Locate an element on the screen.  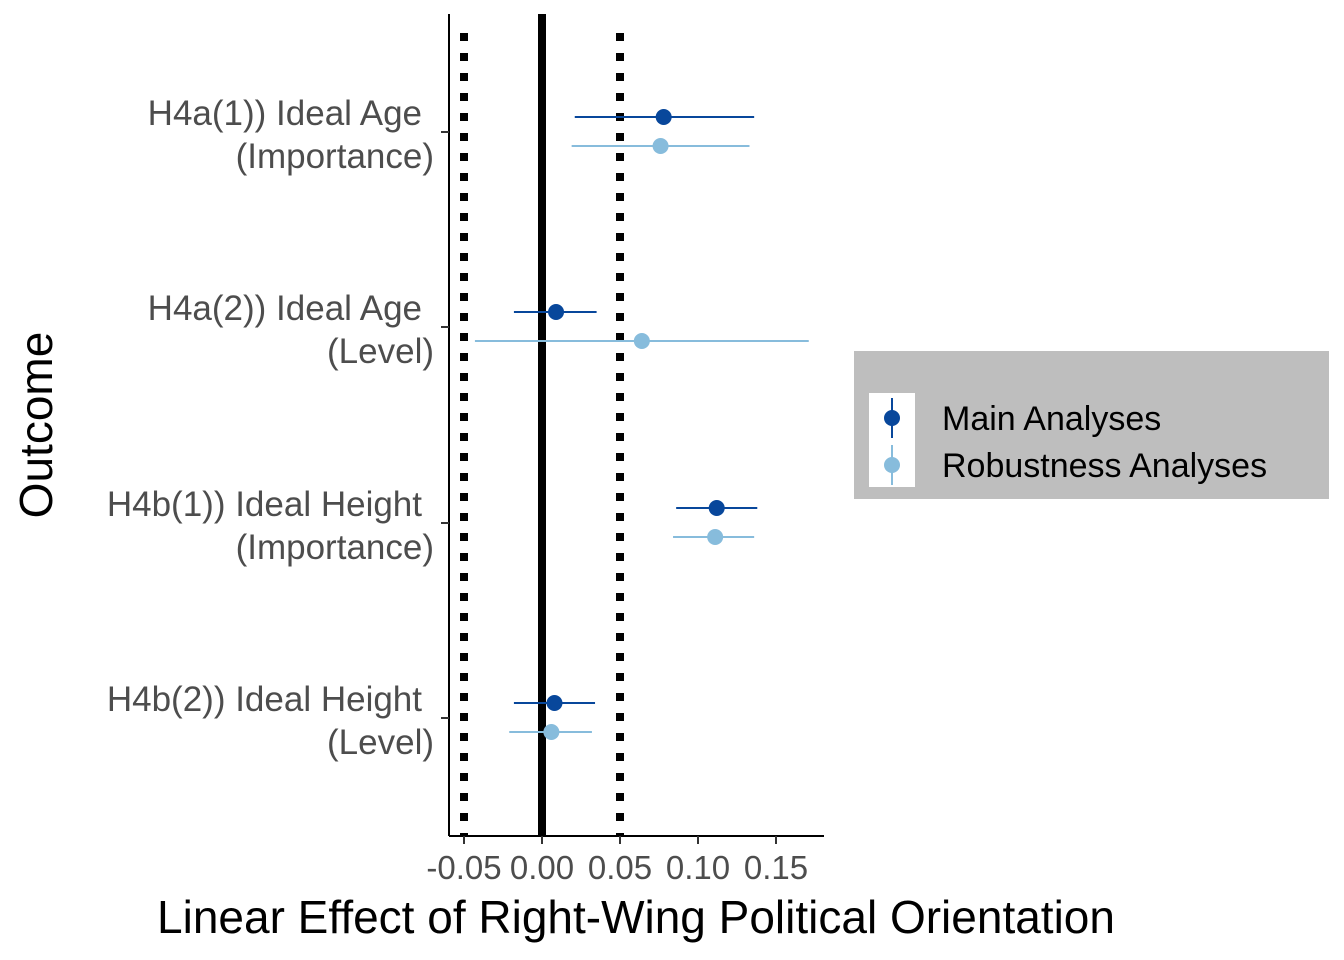
legend: Main Analyses Robustness Analyses is located at coordinates (1091, 425).